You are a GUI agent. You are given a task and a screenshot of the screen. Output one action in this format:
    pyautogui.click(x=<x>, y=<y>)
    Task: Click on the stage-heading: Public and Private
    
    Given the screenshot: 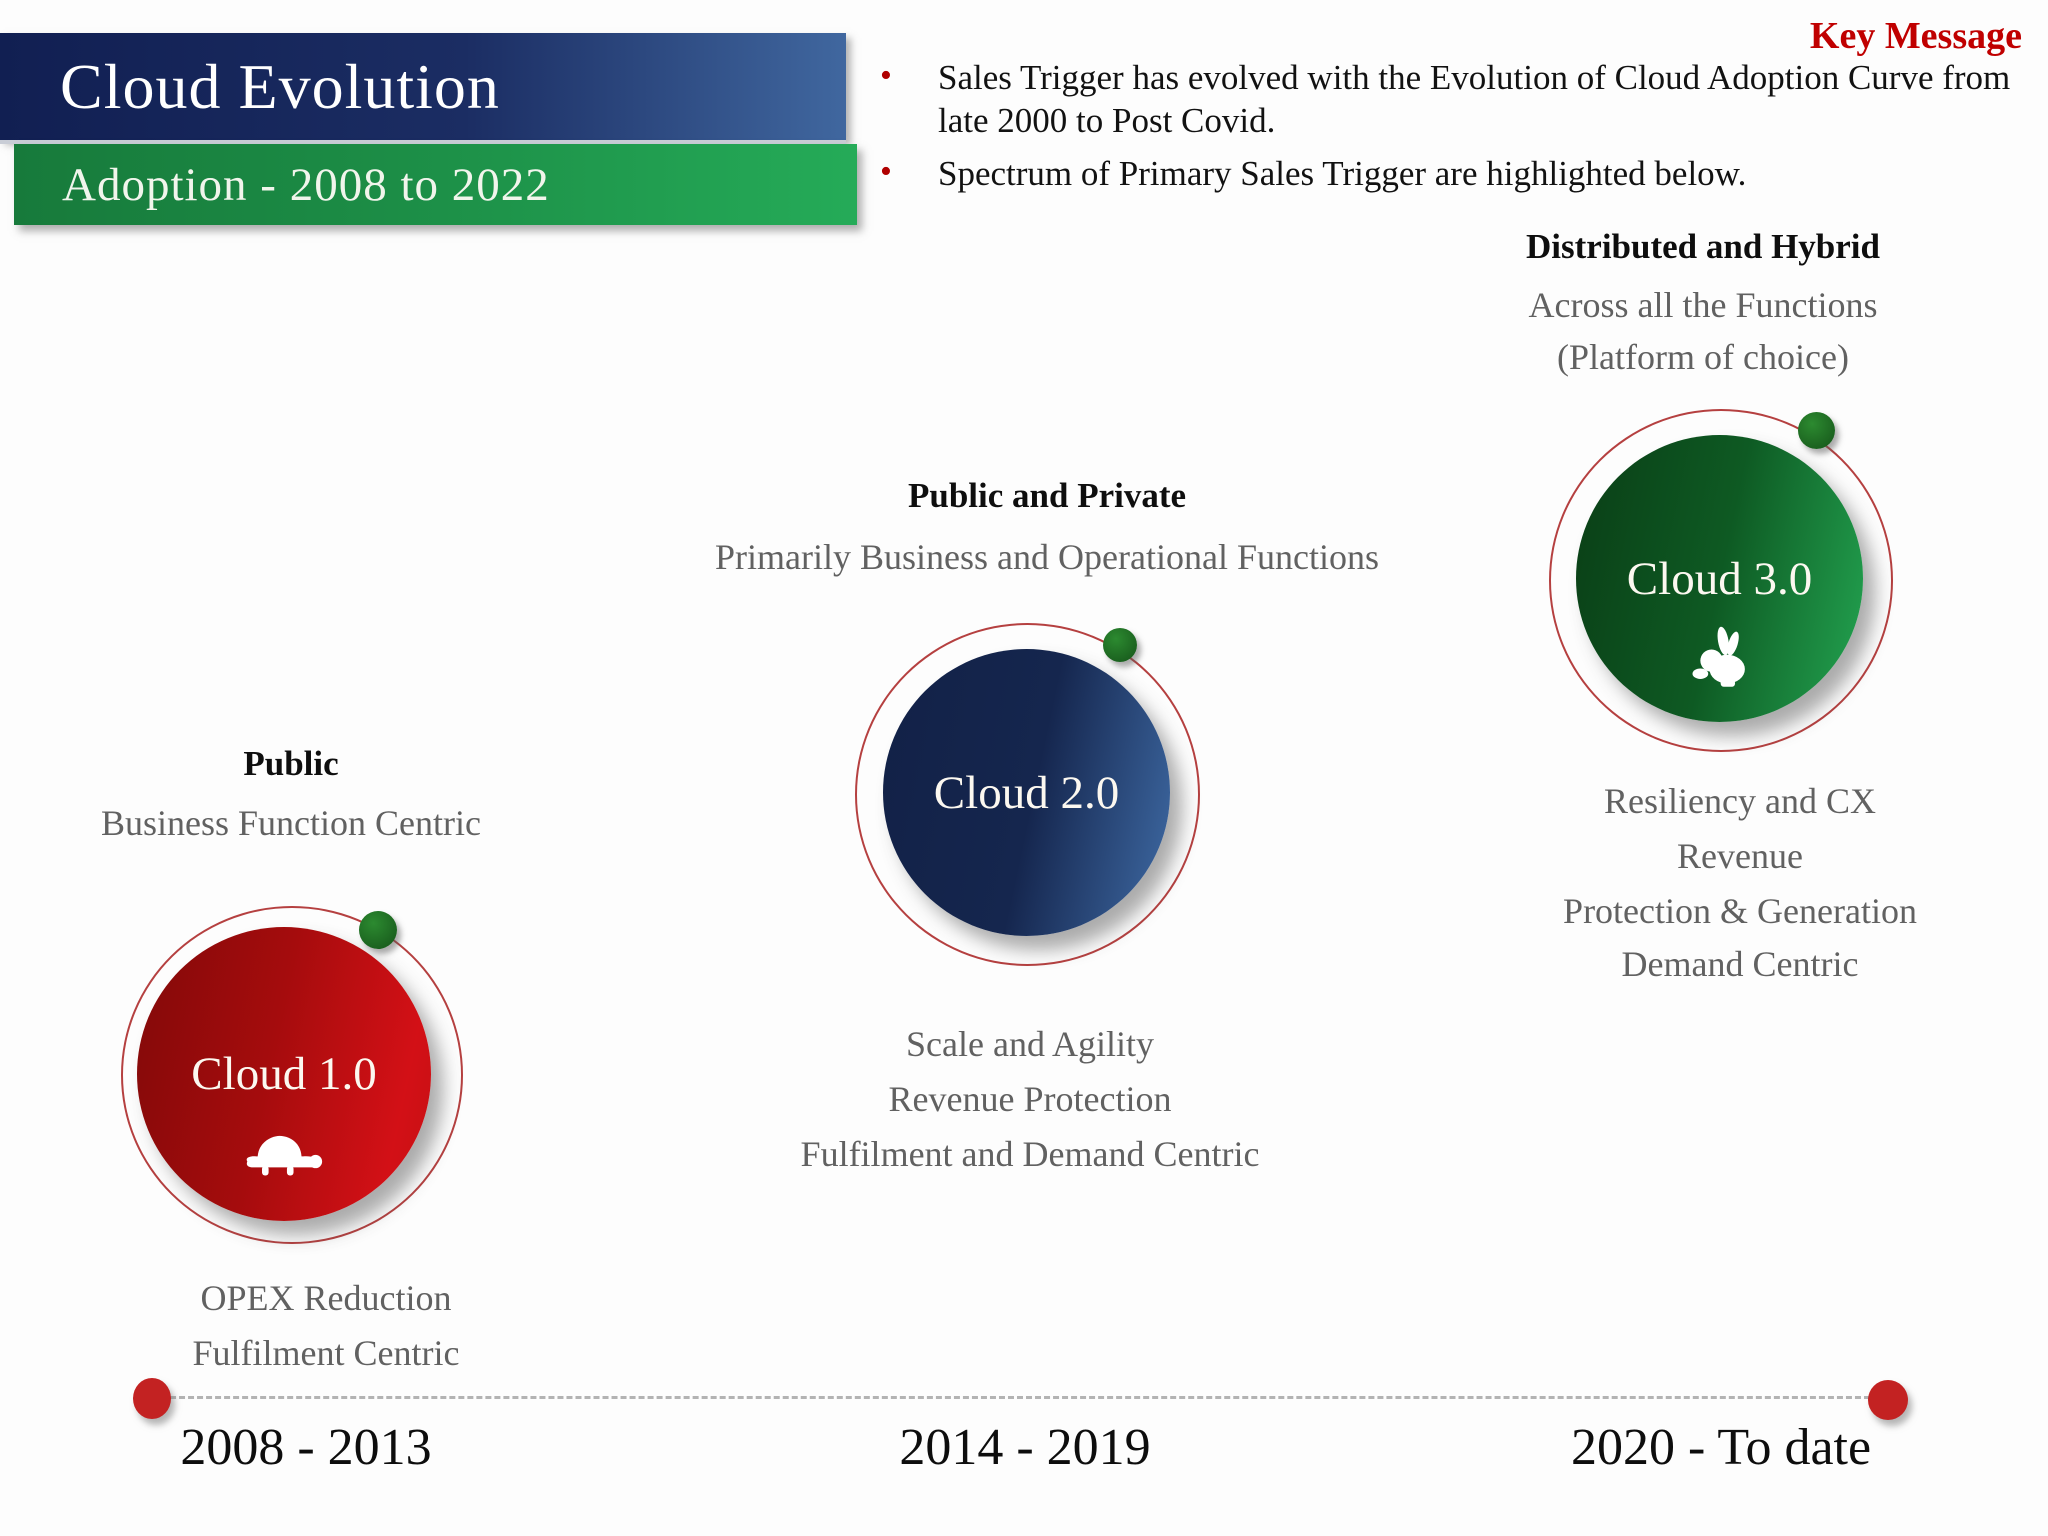 What is the action you would take?
    pyautogui.click(x=1047, y=495)
    